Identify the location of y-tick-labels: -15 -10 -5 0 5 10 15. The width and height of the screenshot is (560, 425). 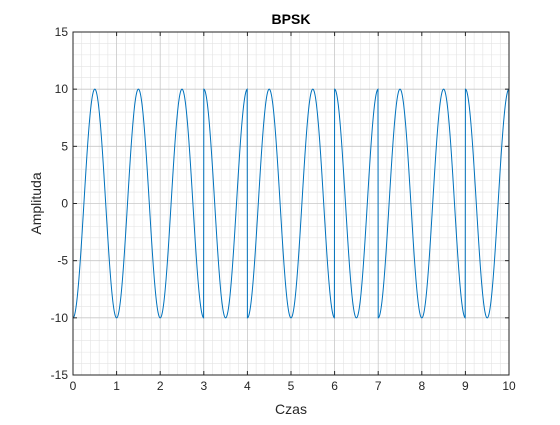
(60, 203).